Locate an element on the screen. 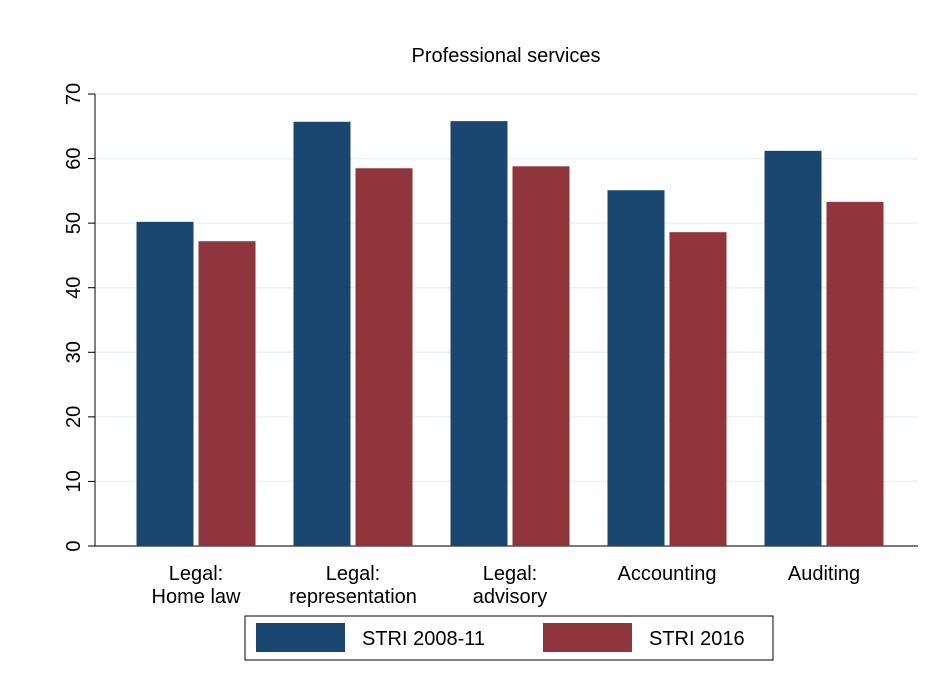 Image resolution: width=931 pixels, height=684 pixels. x-tick-label: Legal: representation is located at coordinates (353, 585).